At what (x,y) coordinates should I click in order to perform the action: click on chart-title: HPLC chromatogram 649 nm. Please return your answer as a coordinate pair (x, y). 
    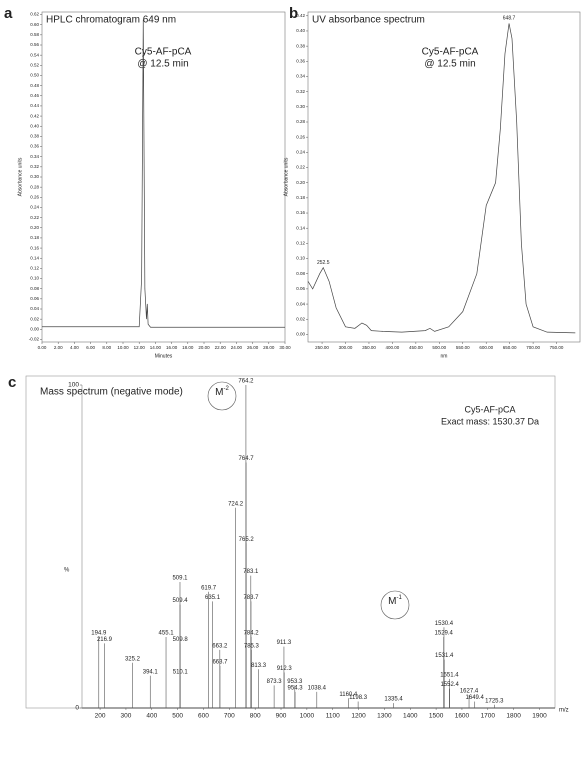
    Looking at the image, I should click on (111, 20).